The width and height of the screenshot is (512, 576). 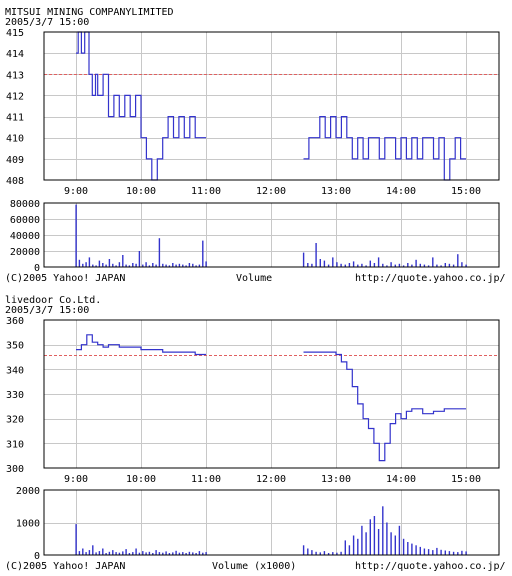 What do you see at coordinates (15, 139) in the screenshot?
I see `price-tick-label: 410` at bounding box center [15, 139].